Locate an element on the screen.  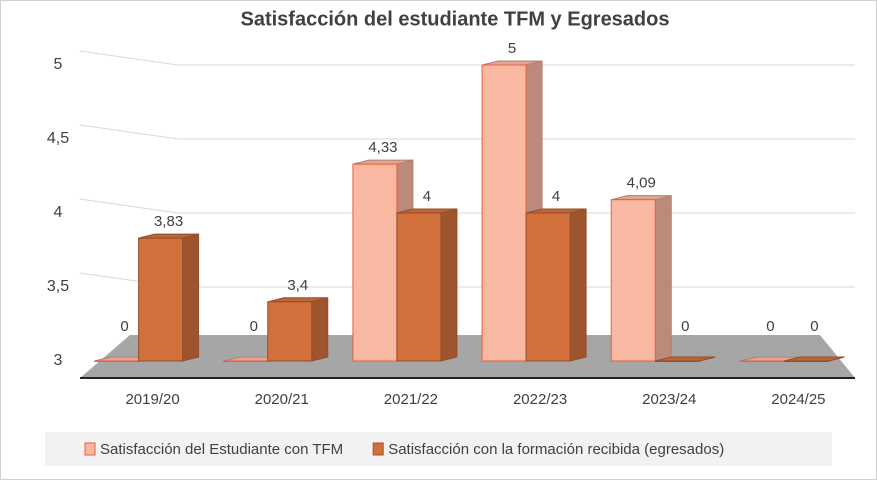
legend is located at coordinates (438, 449).